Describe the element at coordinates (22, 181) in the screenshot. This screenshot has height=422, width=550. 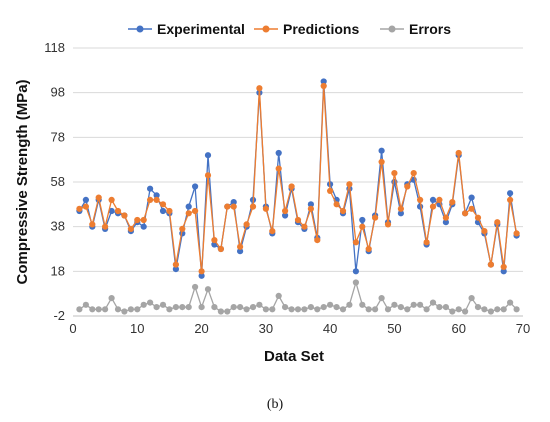
I see `y-axis-title: Compressive Strength (MPa)` at that location.